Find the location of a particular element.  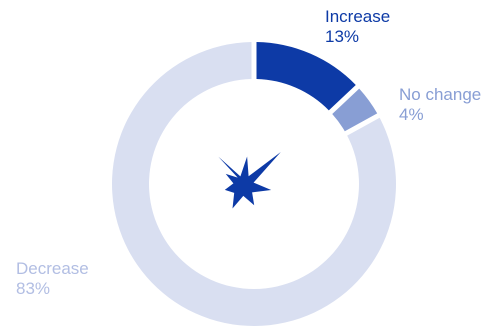

slice-increase is located at coordinates (306, 76).